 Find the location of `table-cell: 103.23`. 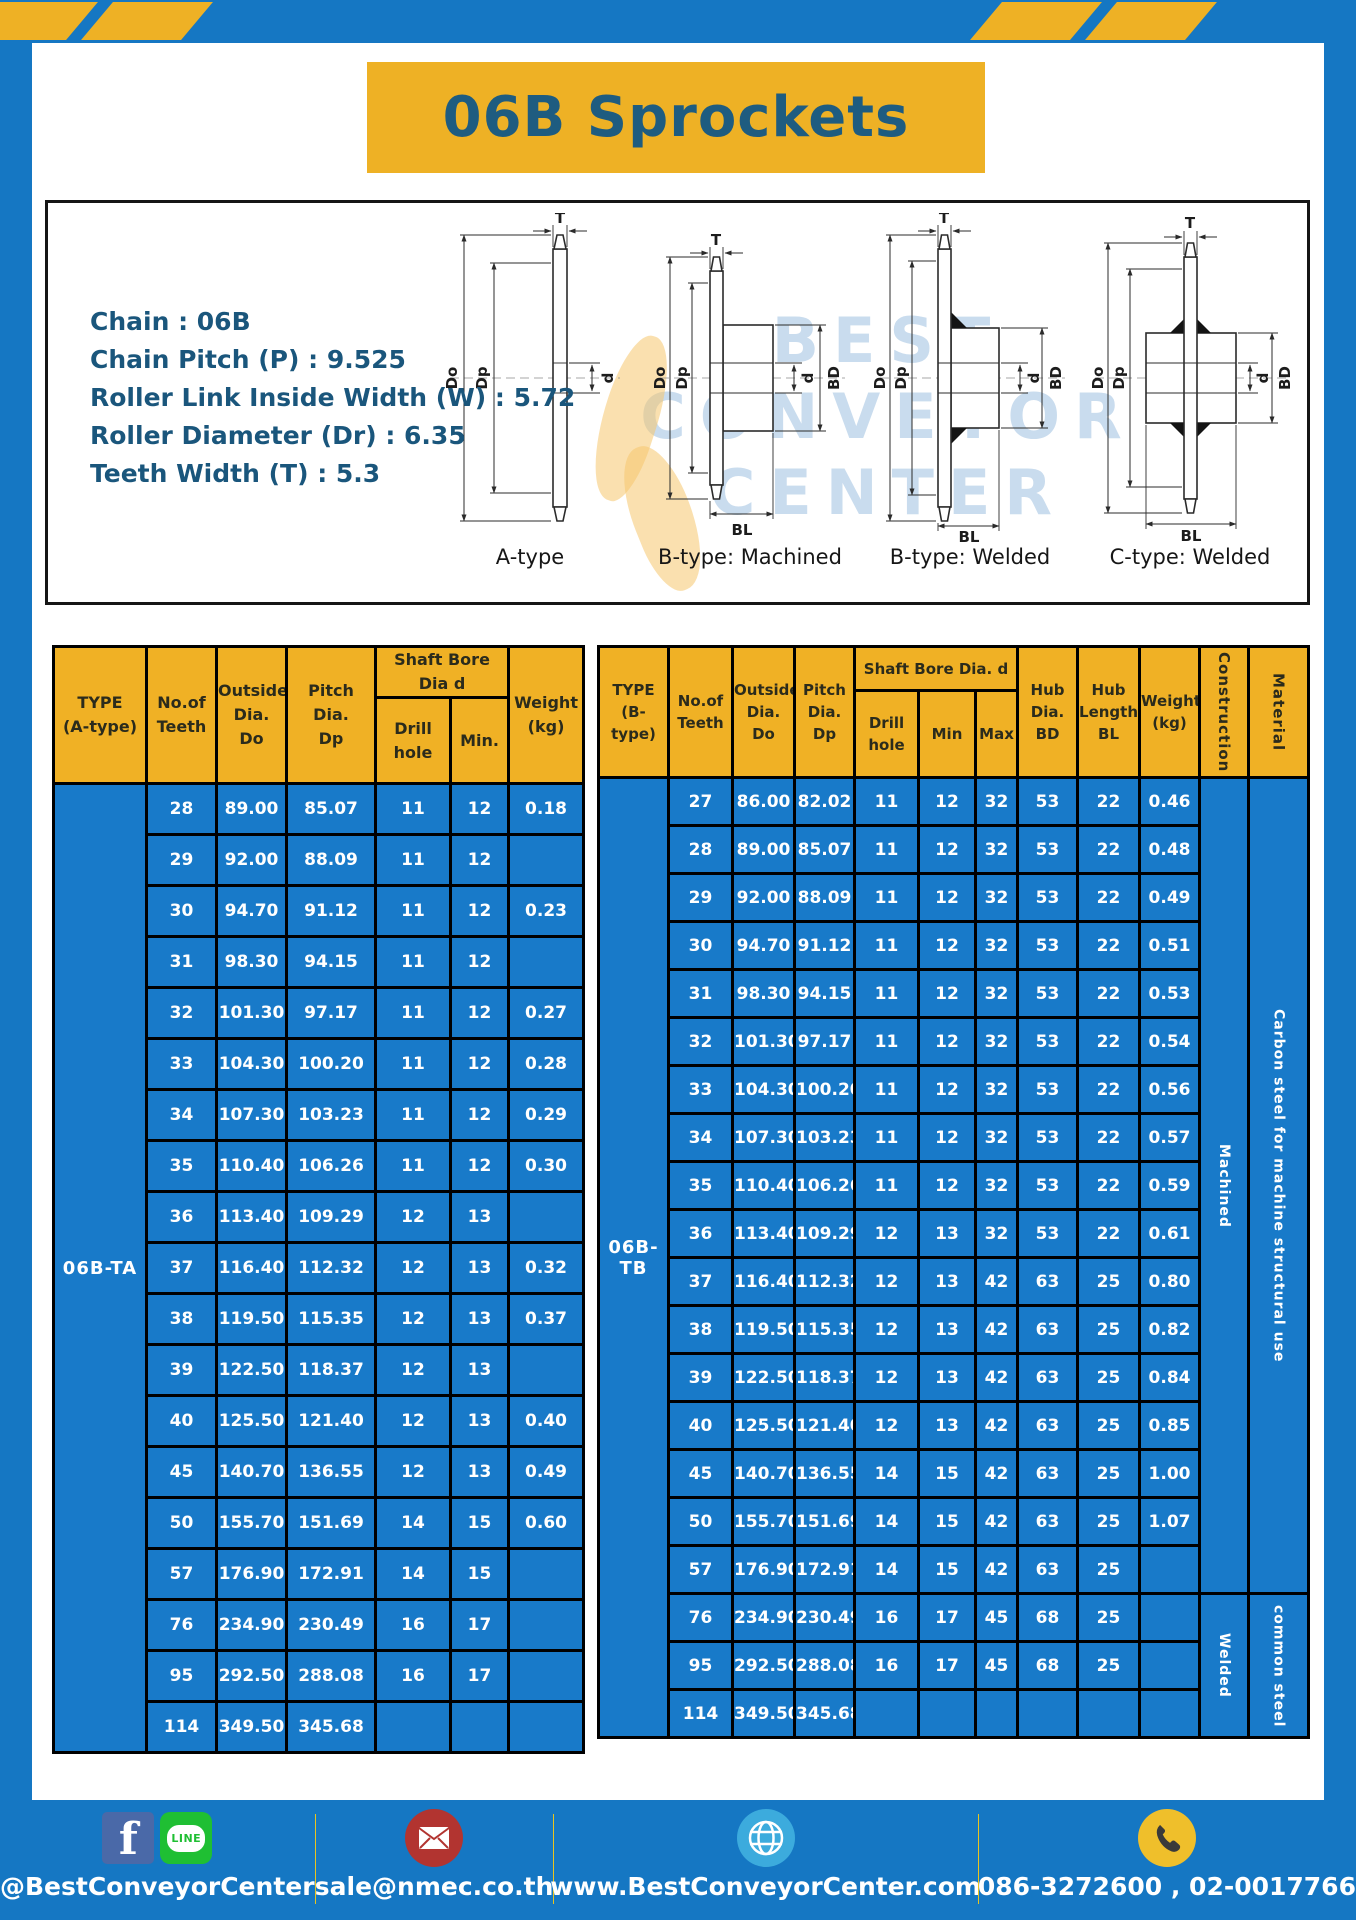

table-cell: 103.23 is located at coordinates (331, 1115).